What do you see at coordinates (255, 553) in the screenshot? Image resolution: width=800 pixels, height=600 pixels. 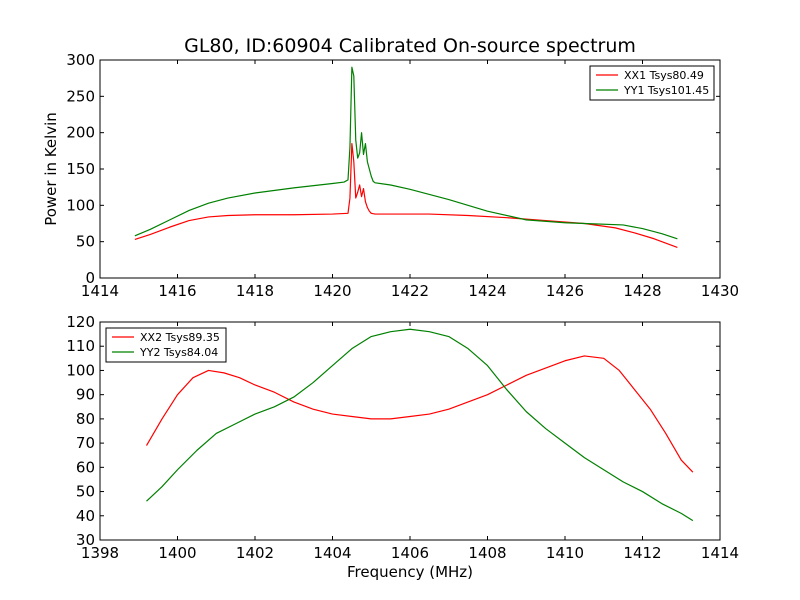 I see `x-tick-label: 1402` at bounding box center [255, 553].